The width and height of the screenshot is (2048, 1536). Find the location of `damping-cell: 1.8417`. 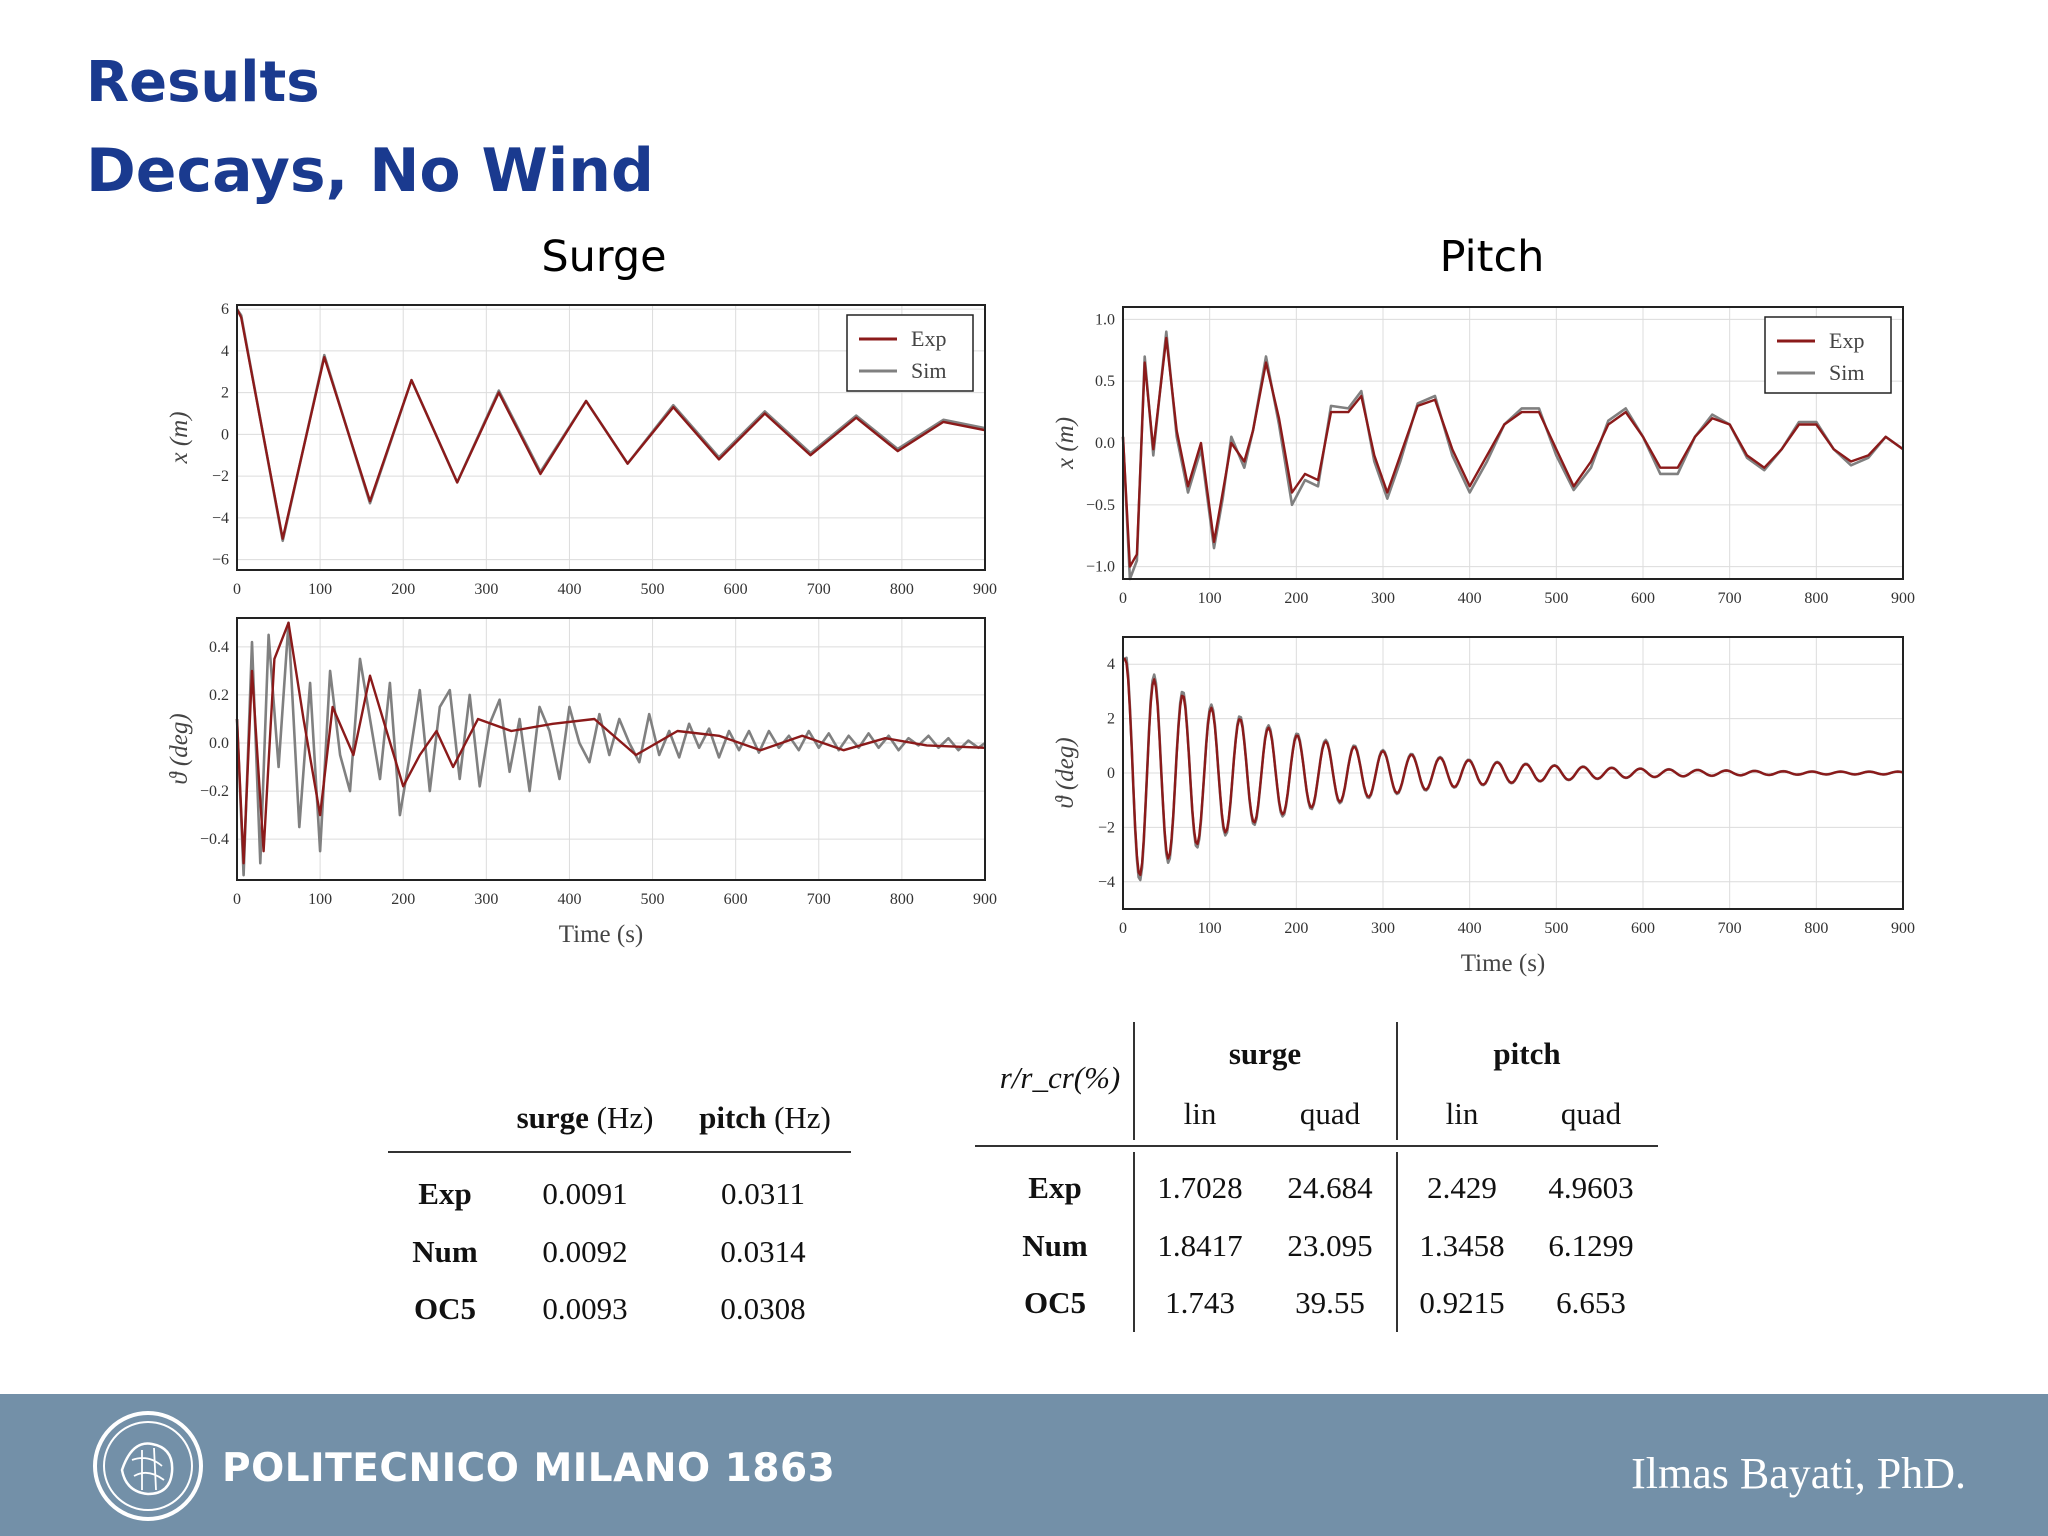

damping-cell: 1.8417 is located at coordinates (1200, 1245).